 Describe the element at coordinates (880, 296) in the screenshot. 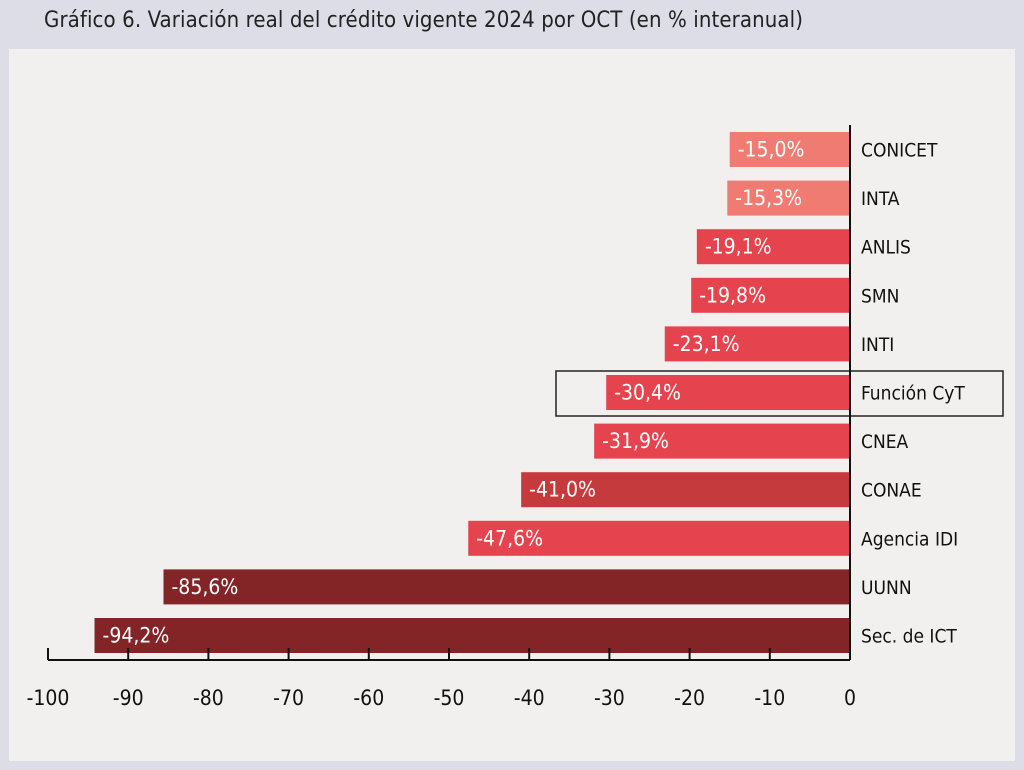

I see `category-label: SMN` at that location.